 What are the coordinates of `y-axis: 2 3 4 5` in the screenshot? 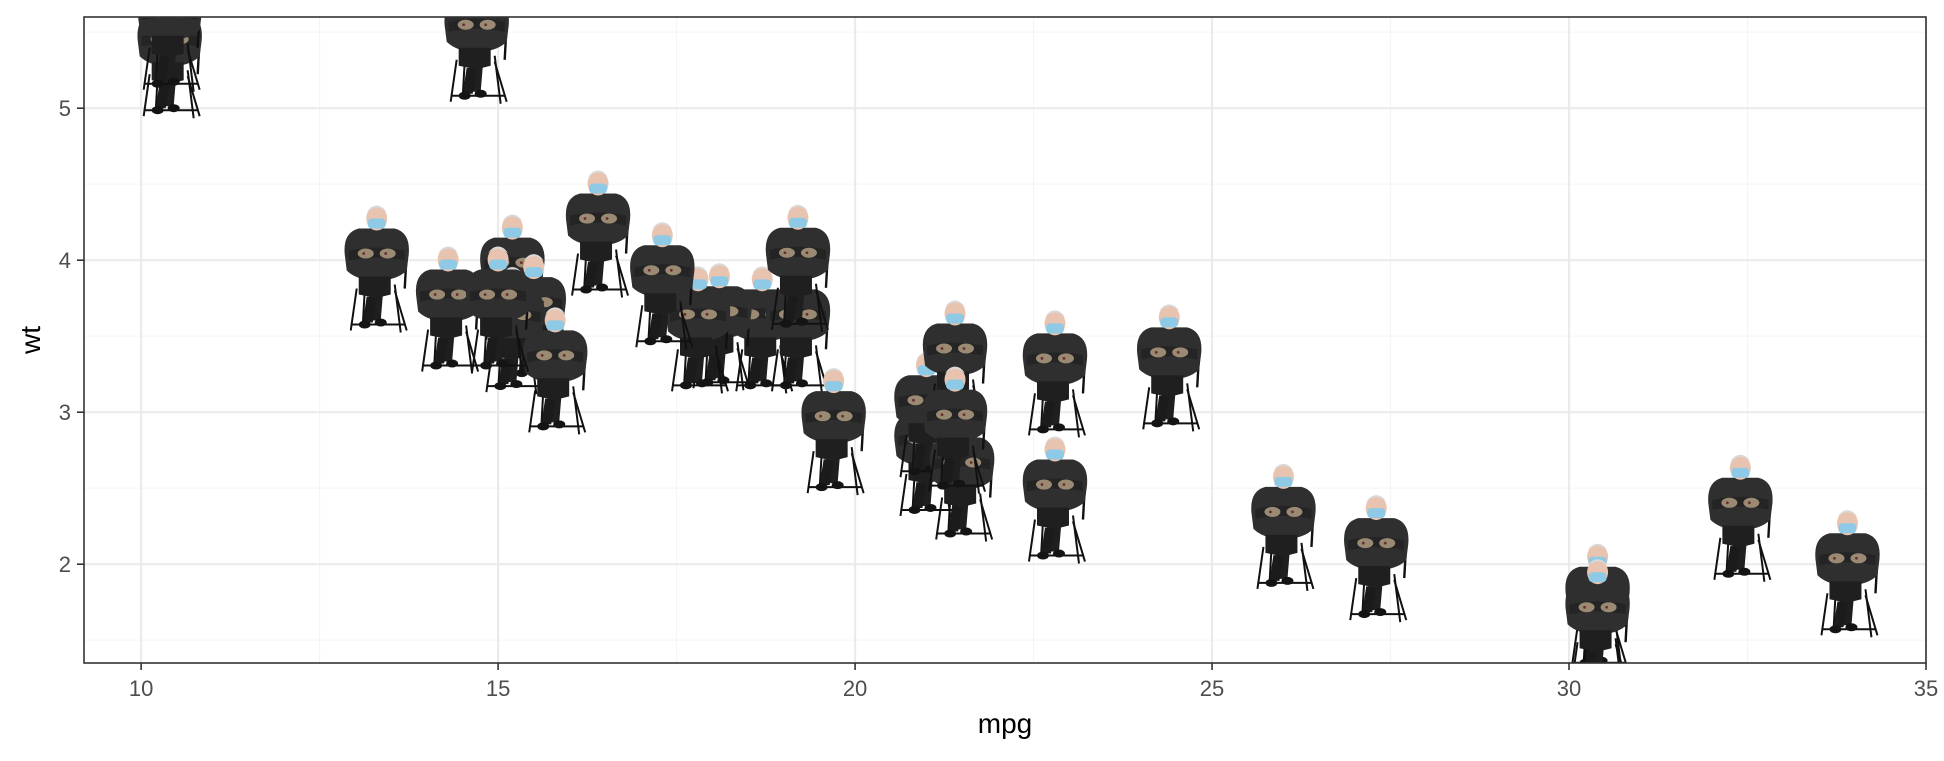 It's located at (71, 336).